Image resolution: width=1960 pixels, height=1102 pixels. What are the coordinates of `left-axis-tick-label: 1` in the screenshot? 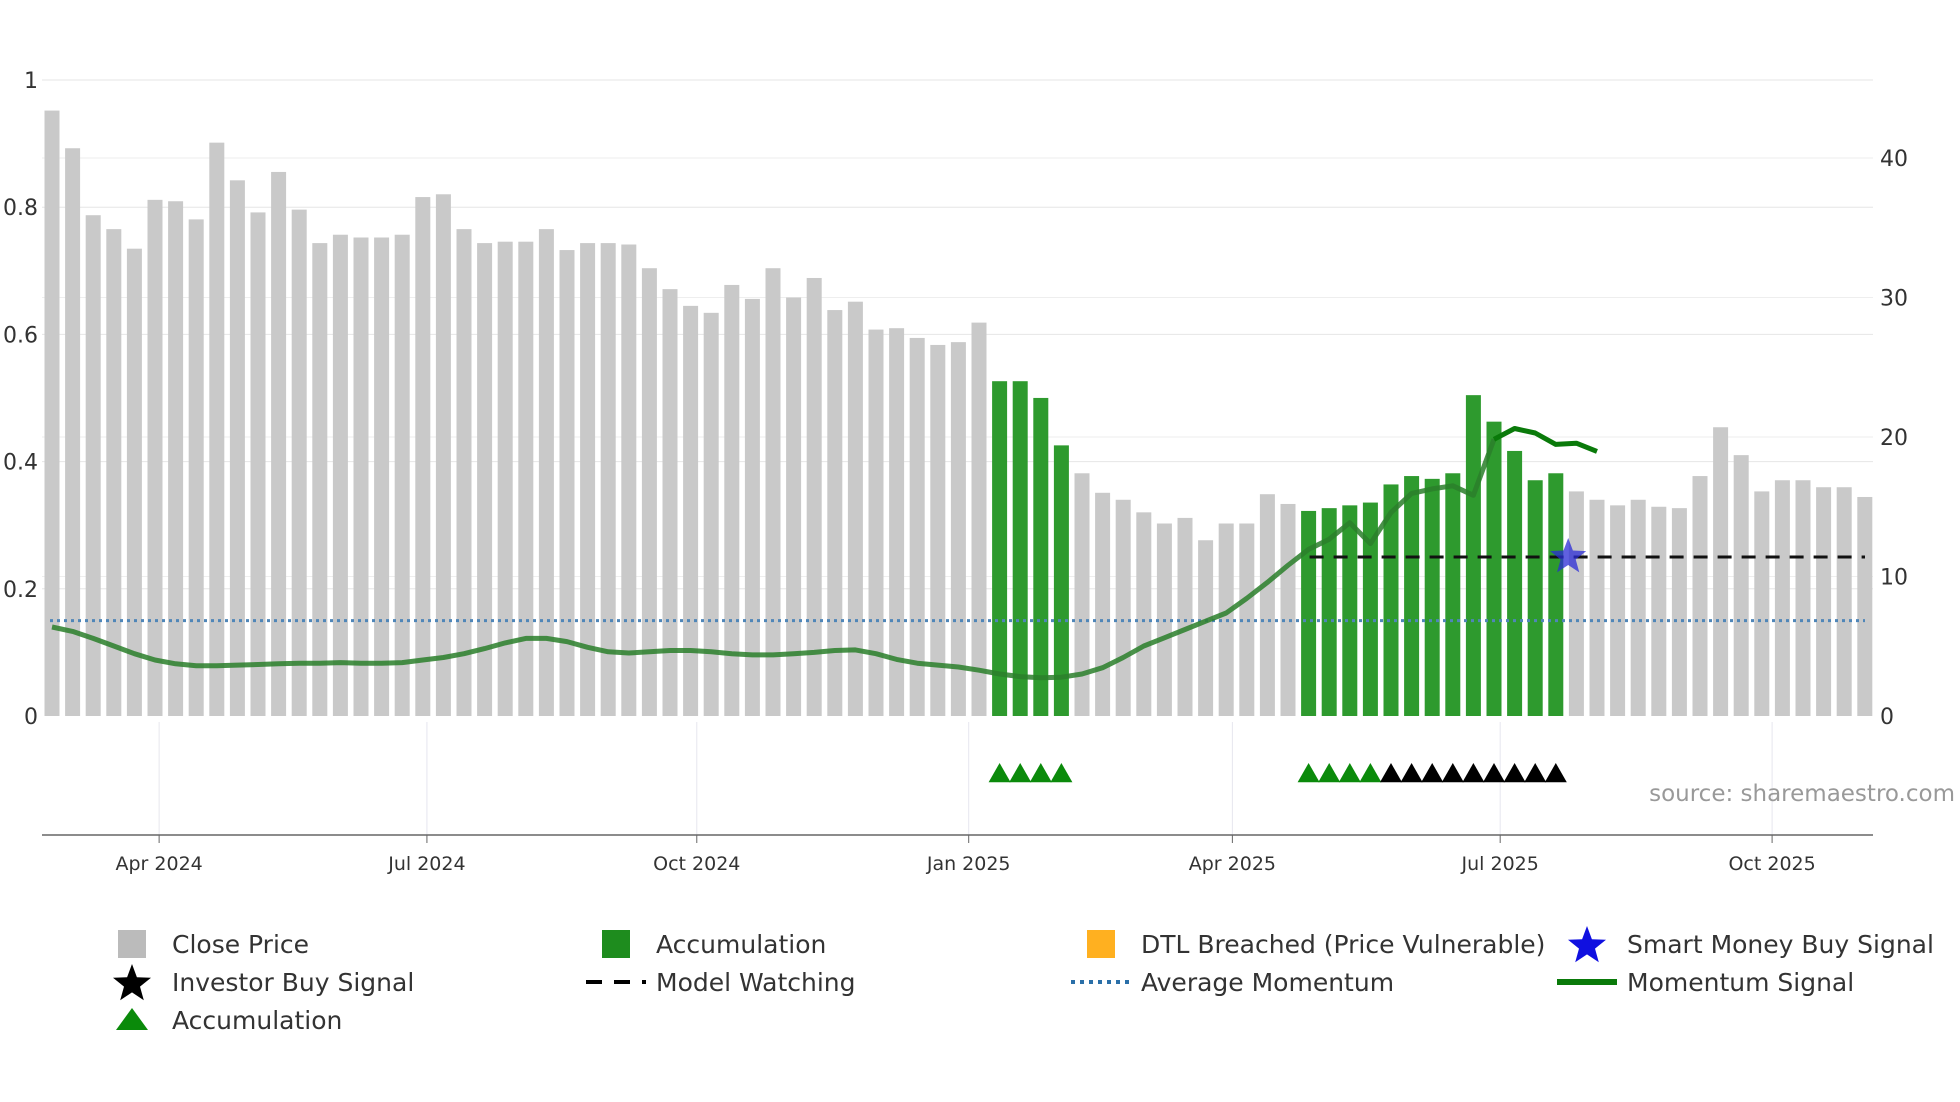 It's located at (31, 81).